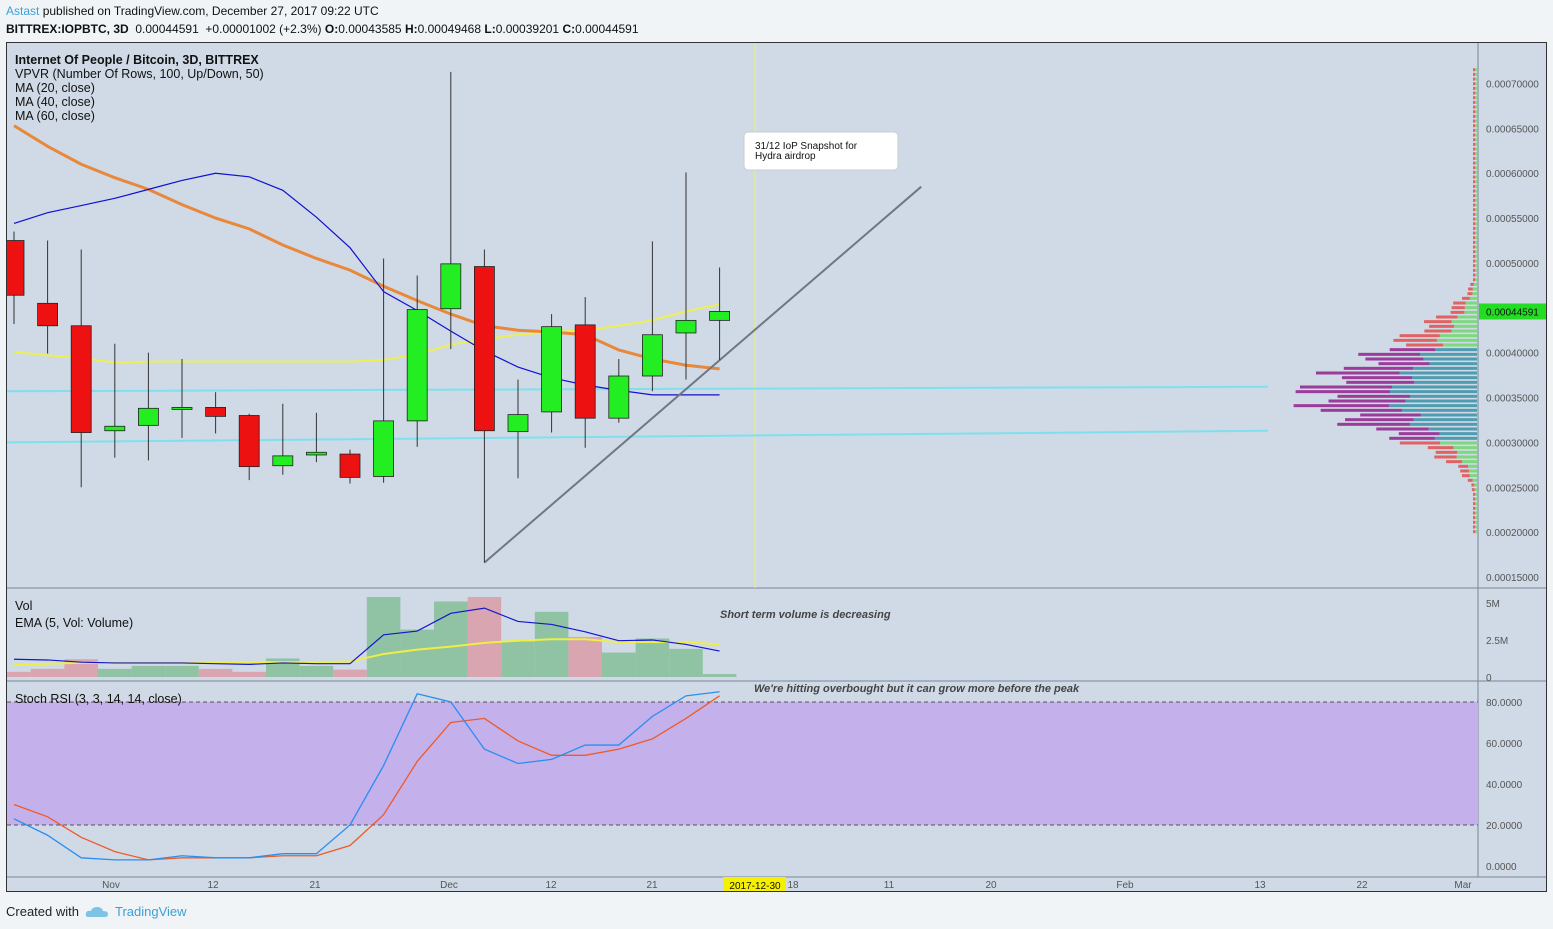 This screenshot has width=1553, height=929. What do you see at coordinates (1493, 604) in the screenshot?
I see `volume-tick-label: 5M` at bounding box center [1493, 604].